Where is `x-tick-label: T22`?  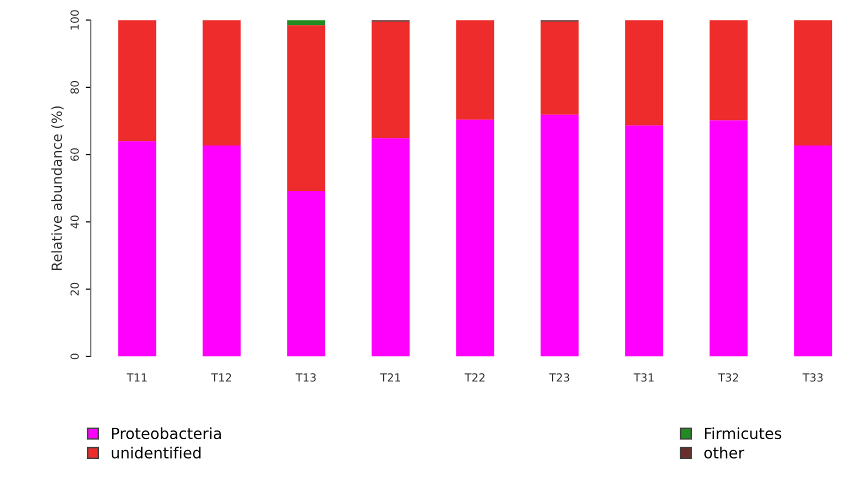
x-tick-label: T22 is located at coordinates (474, 377).